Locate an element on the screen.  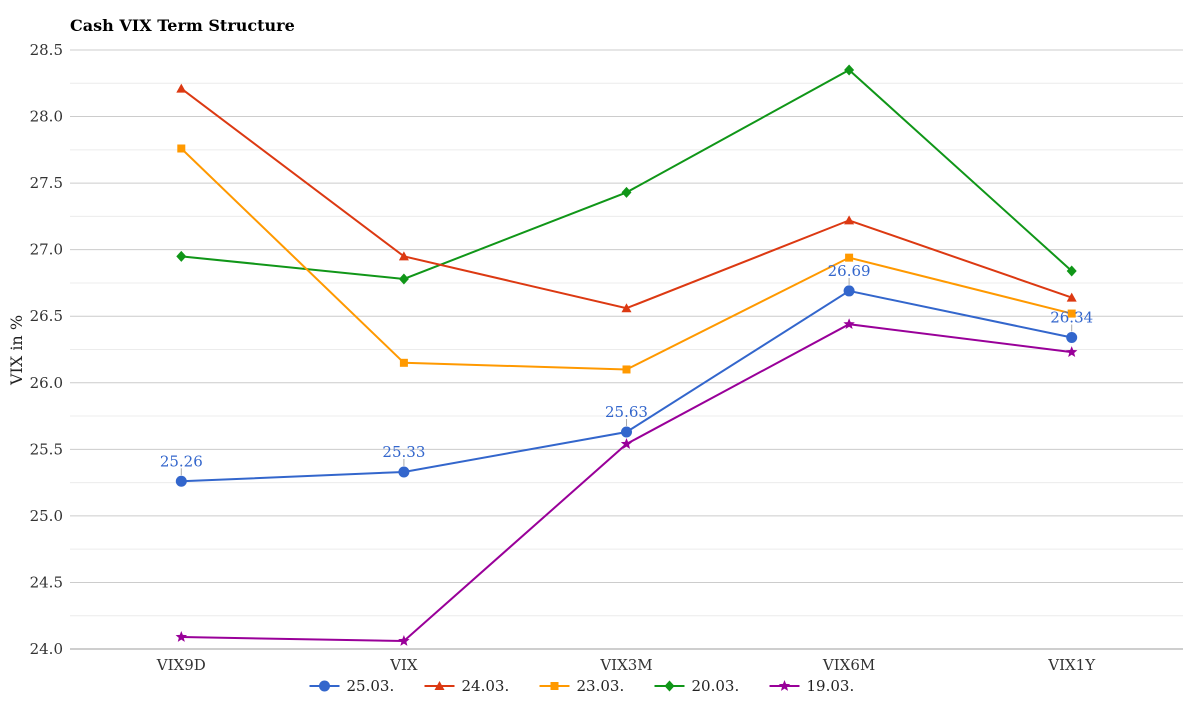
y-tick-label: 28.5 is located at coordinates (46, 50).